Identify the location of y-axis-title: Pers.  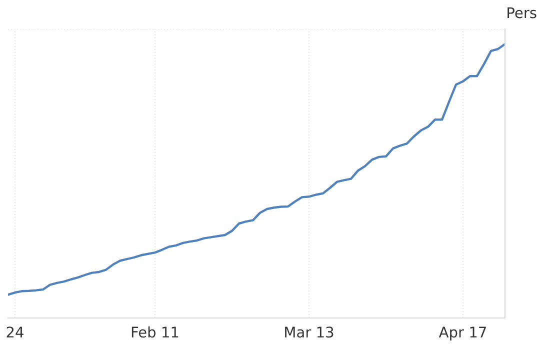
(522, 12).